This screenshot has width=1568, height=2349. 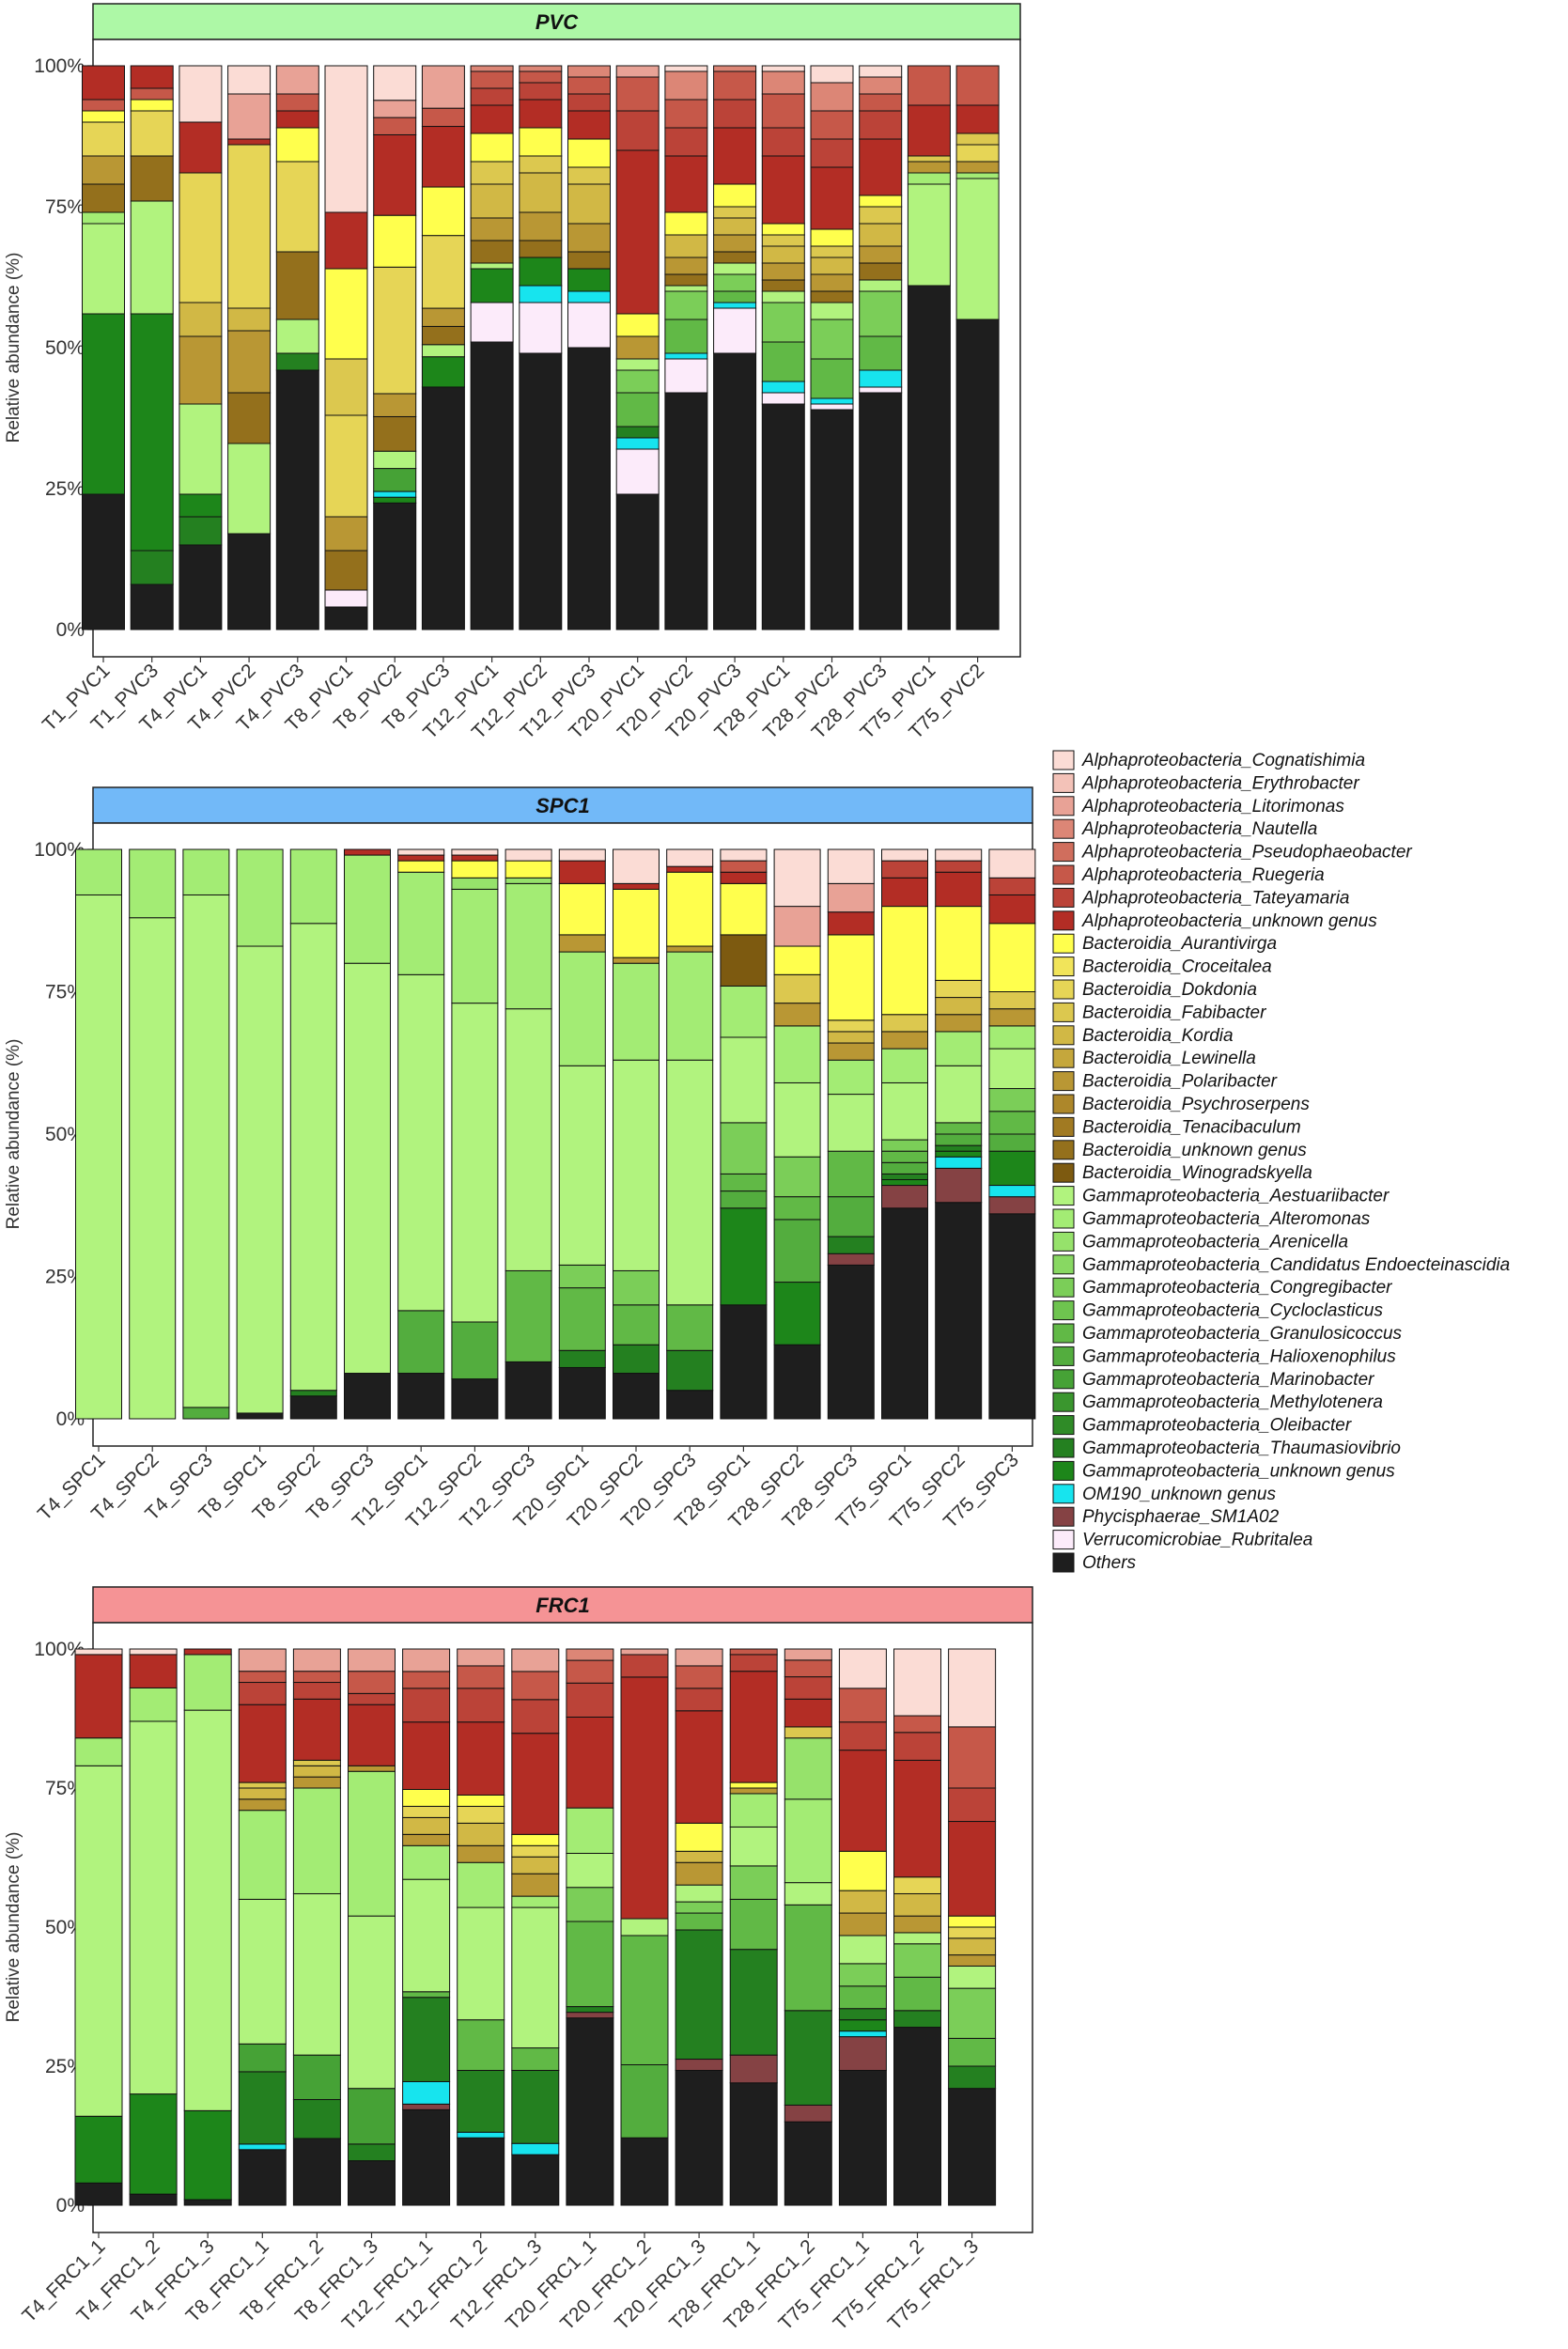 I want to click on bar-T20_SPC1, so click(x=582, y=1134).